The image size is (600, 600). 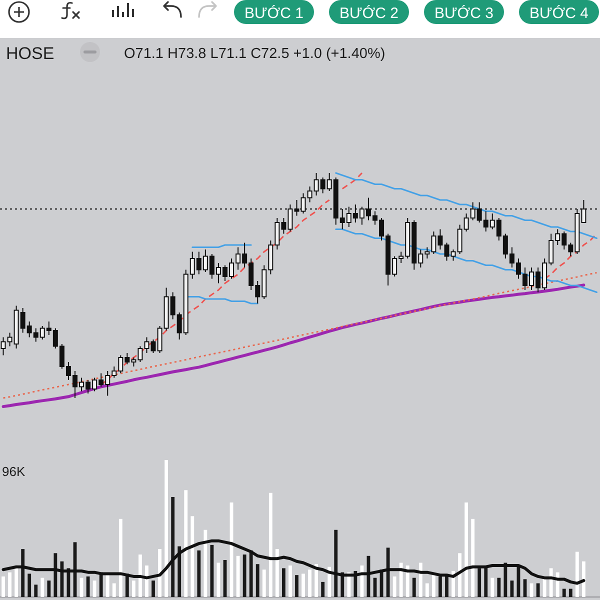 What do you see at coordinates (274, 13) in the screenshot?
I see `text: BƯỚC 1` at bounding box center [274, 13].